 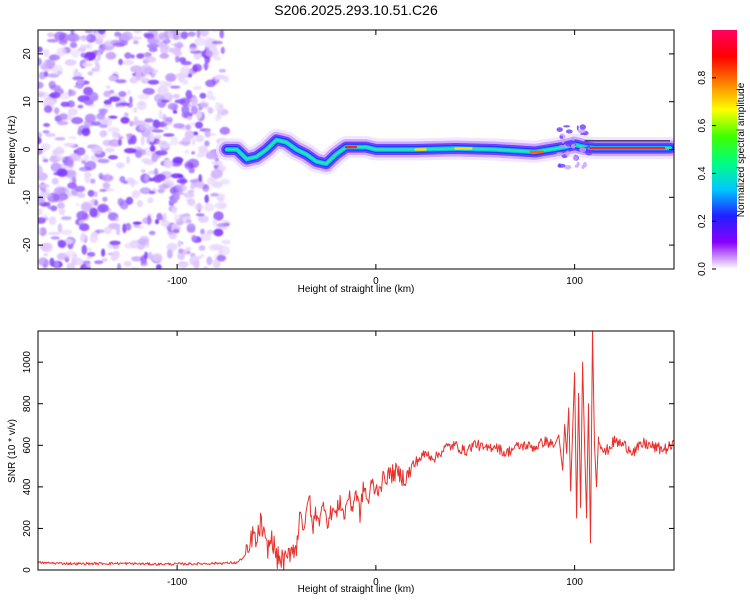 I want to click on colorbar-label: Normalized spectral amplitude, so click(x=741, y=149).